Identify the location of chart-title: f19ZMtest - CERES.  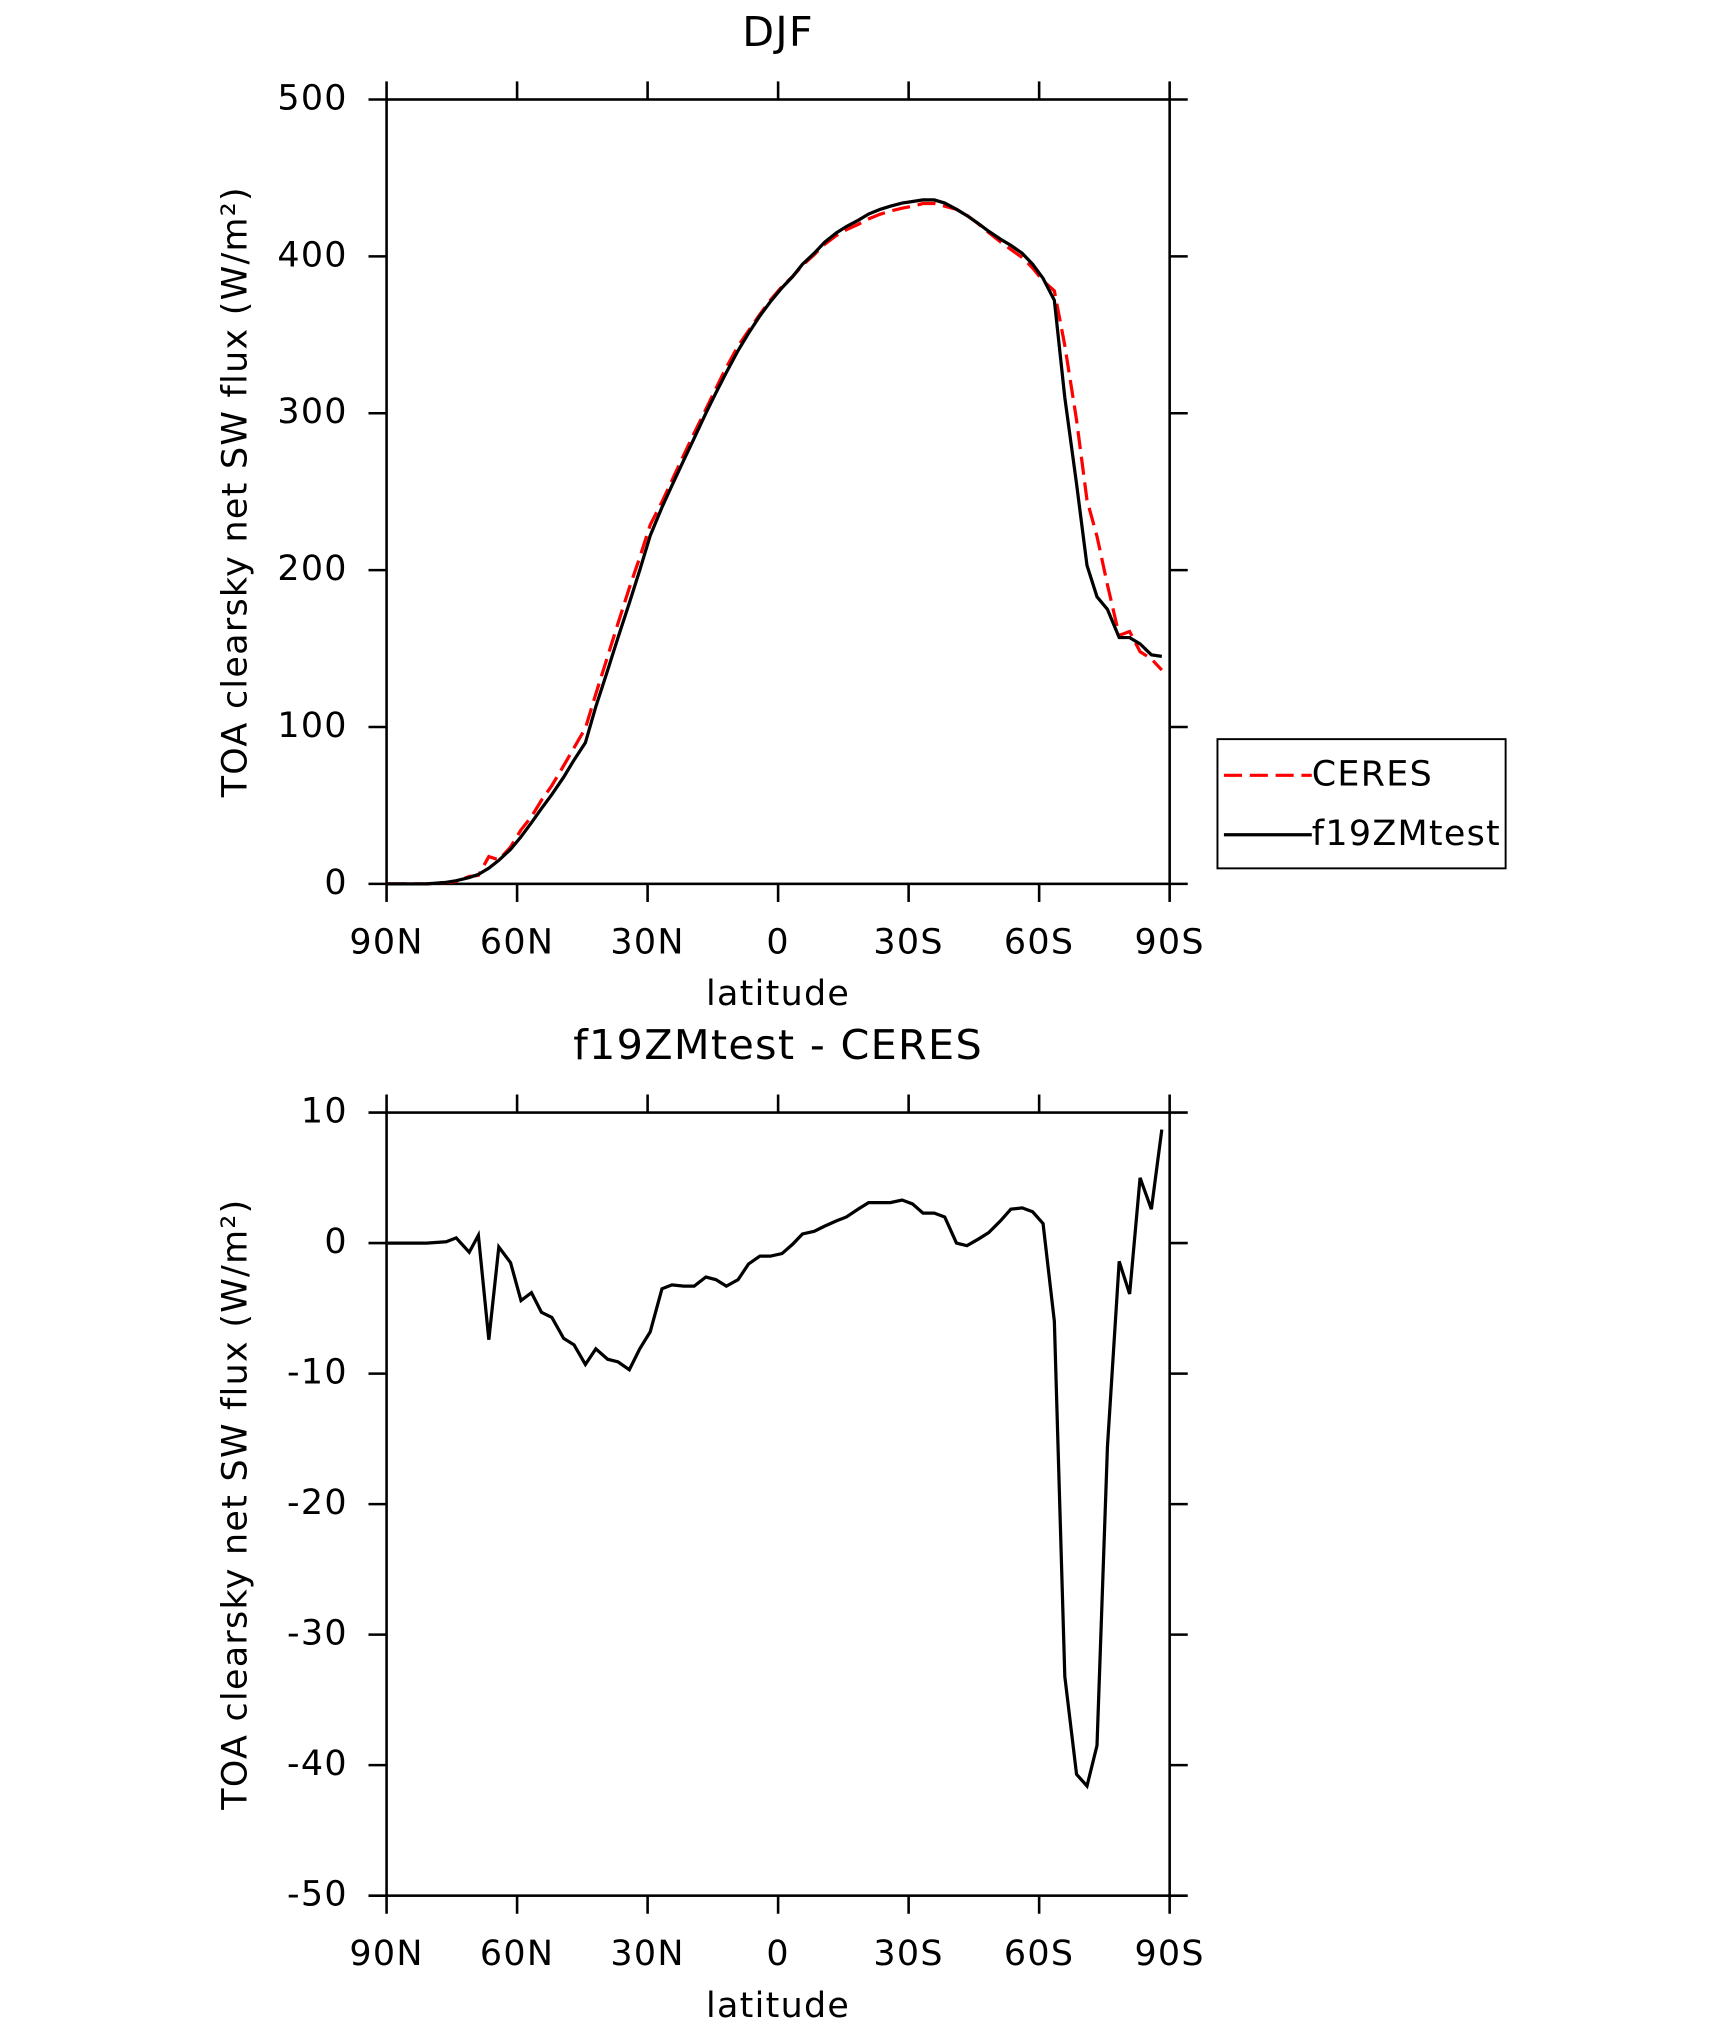
(778, 1045).